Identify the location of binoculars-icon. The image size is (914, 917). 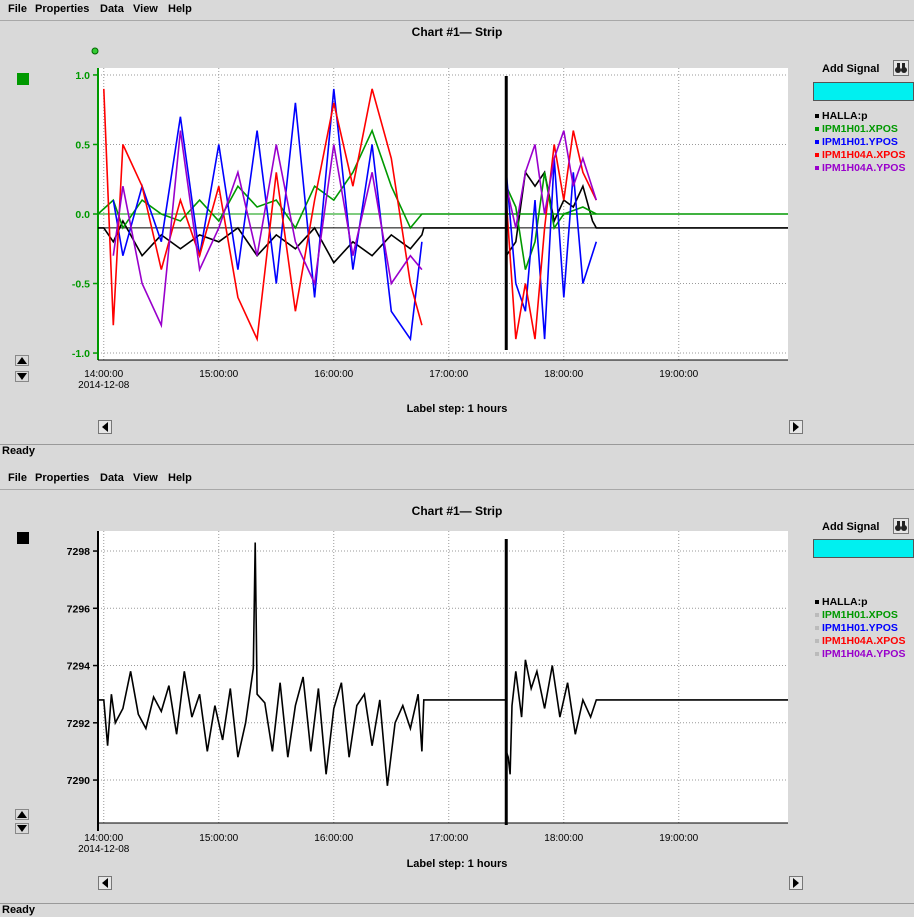
(901, 526).